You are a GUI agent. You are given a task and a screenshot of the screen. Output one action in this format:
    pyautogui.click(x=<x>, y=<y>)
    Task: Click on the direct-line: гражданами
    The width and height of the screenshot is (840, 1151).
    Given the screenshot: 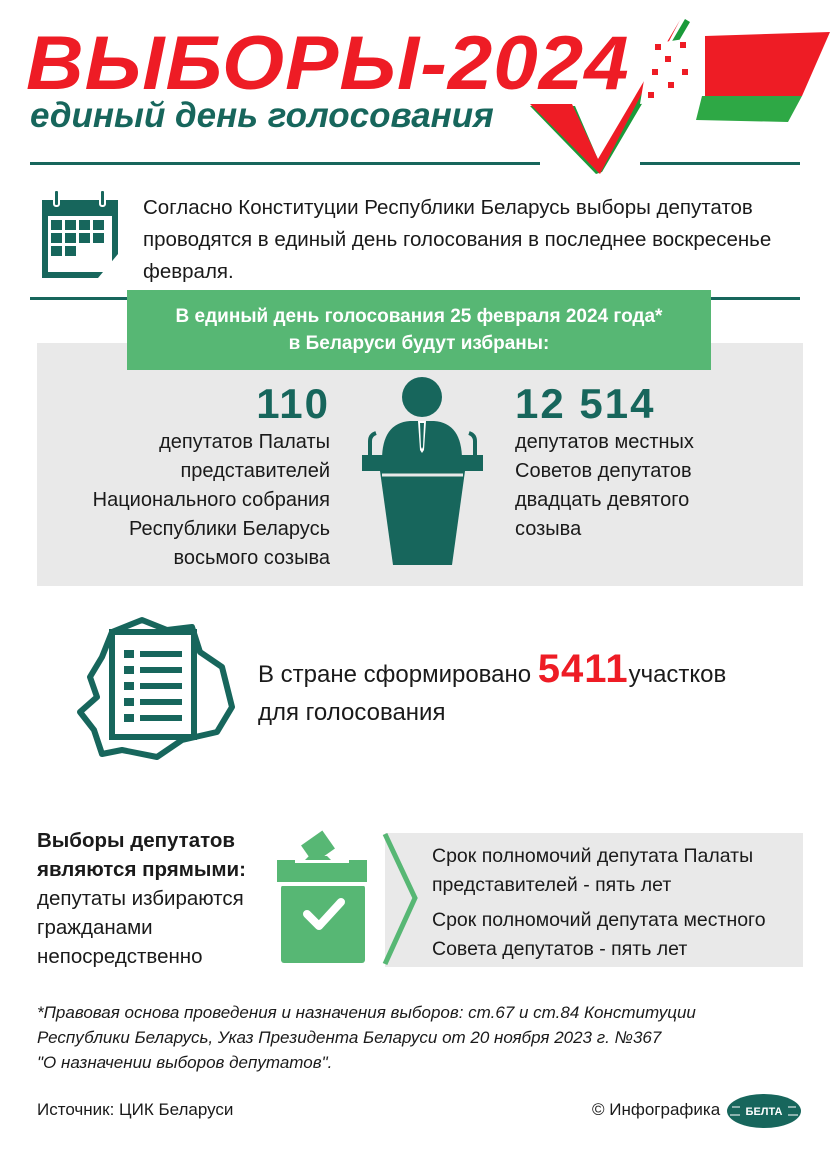 What is the action you would take?
    pyautogui.click(x=95, y=927)
    